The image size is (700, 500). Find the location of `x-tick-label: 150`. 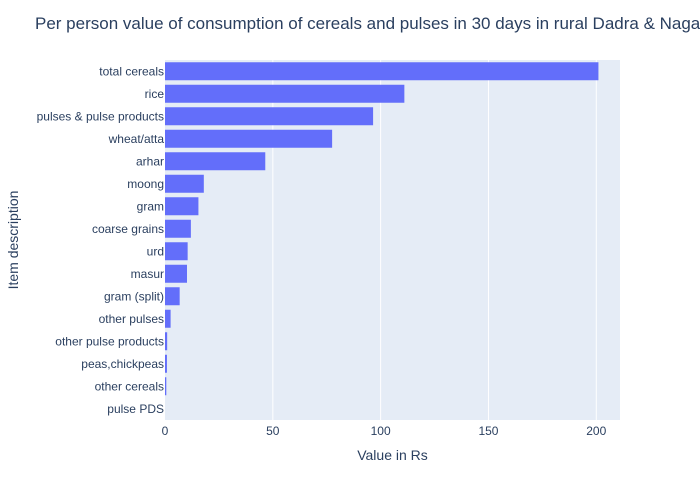

x-tick-label: 150 is located at coordinates (488, 431).